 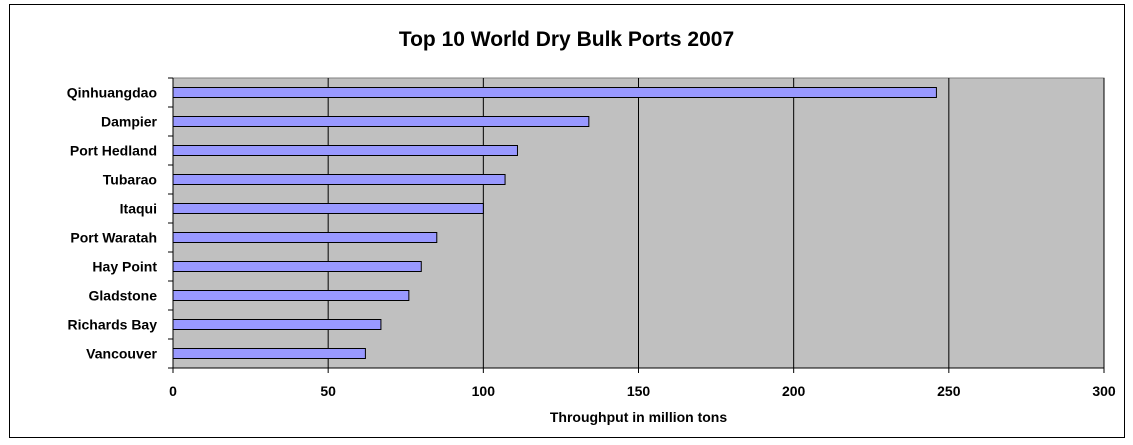 I want to click on x-tick-label: 100, so click(x=484, y=391).